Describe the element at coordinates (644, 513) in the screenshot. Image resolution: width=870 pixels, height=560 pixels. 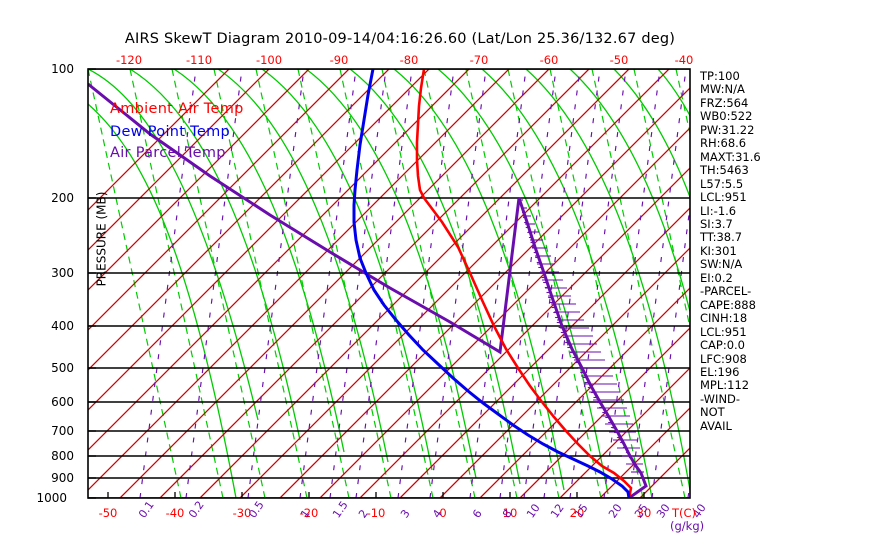
I see `bottom-temp-tick-30: 30` at that location.